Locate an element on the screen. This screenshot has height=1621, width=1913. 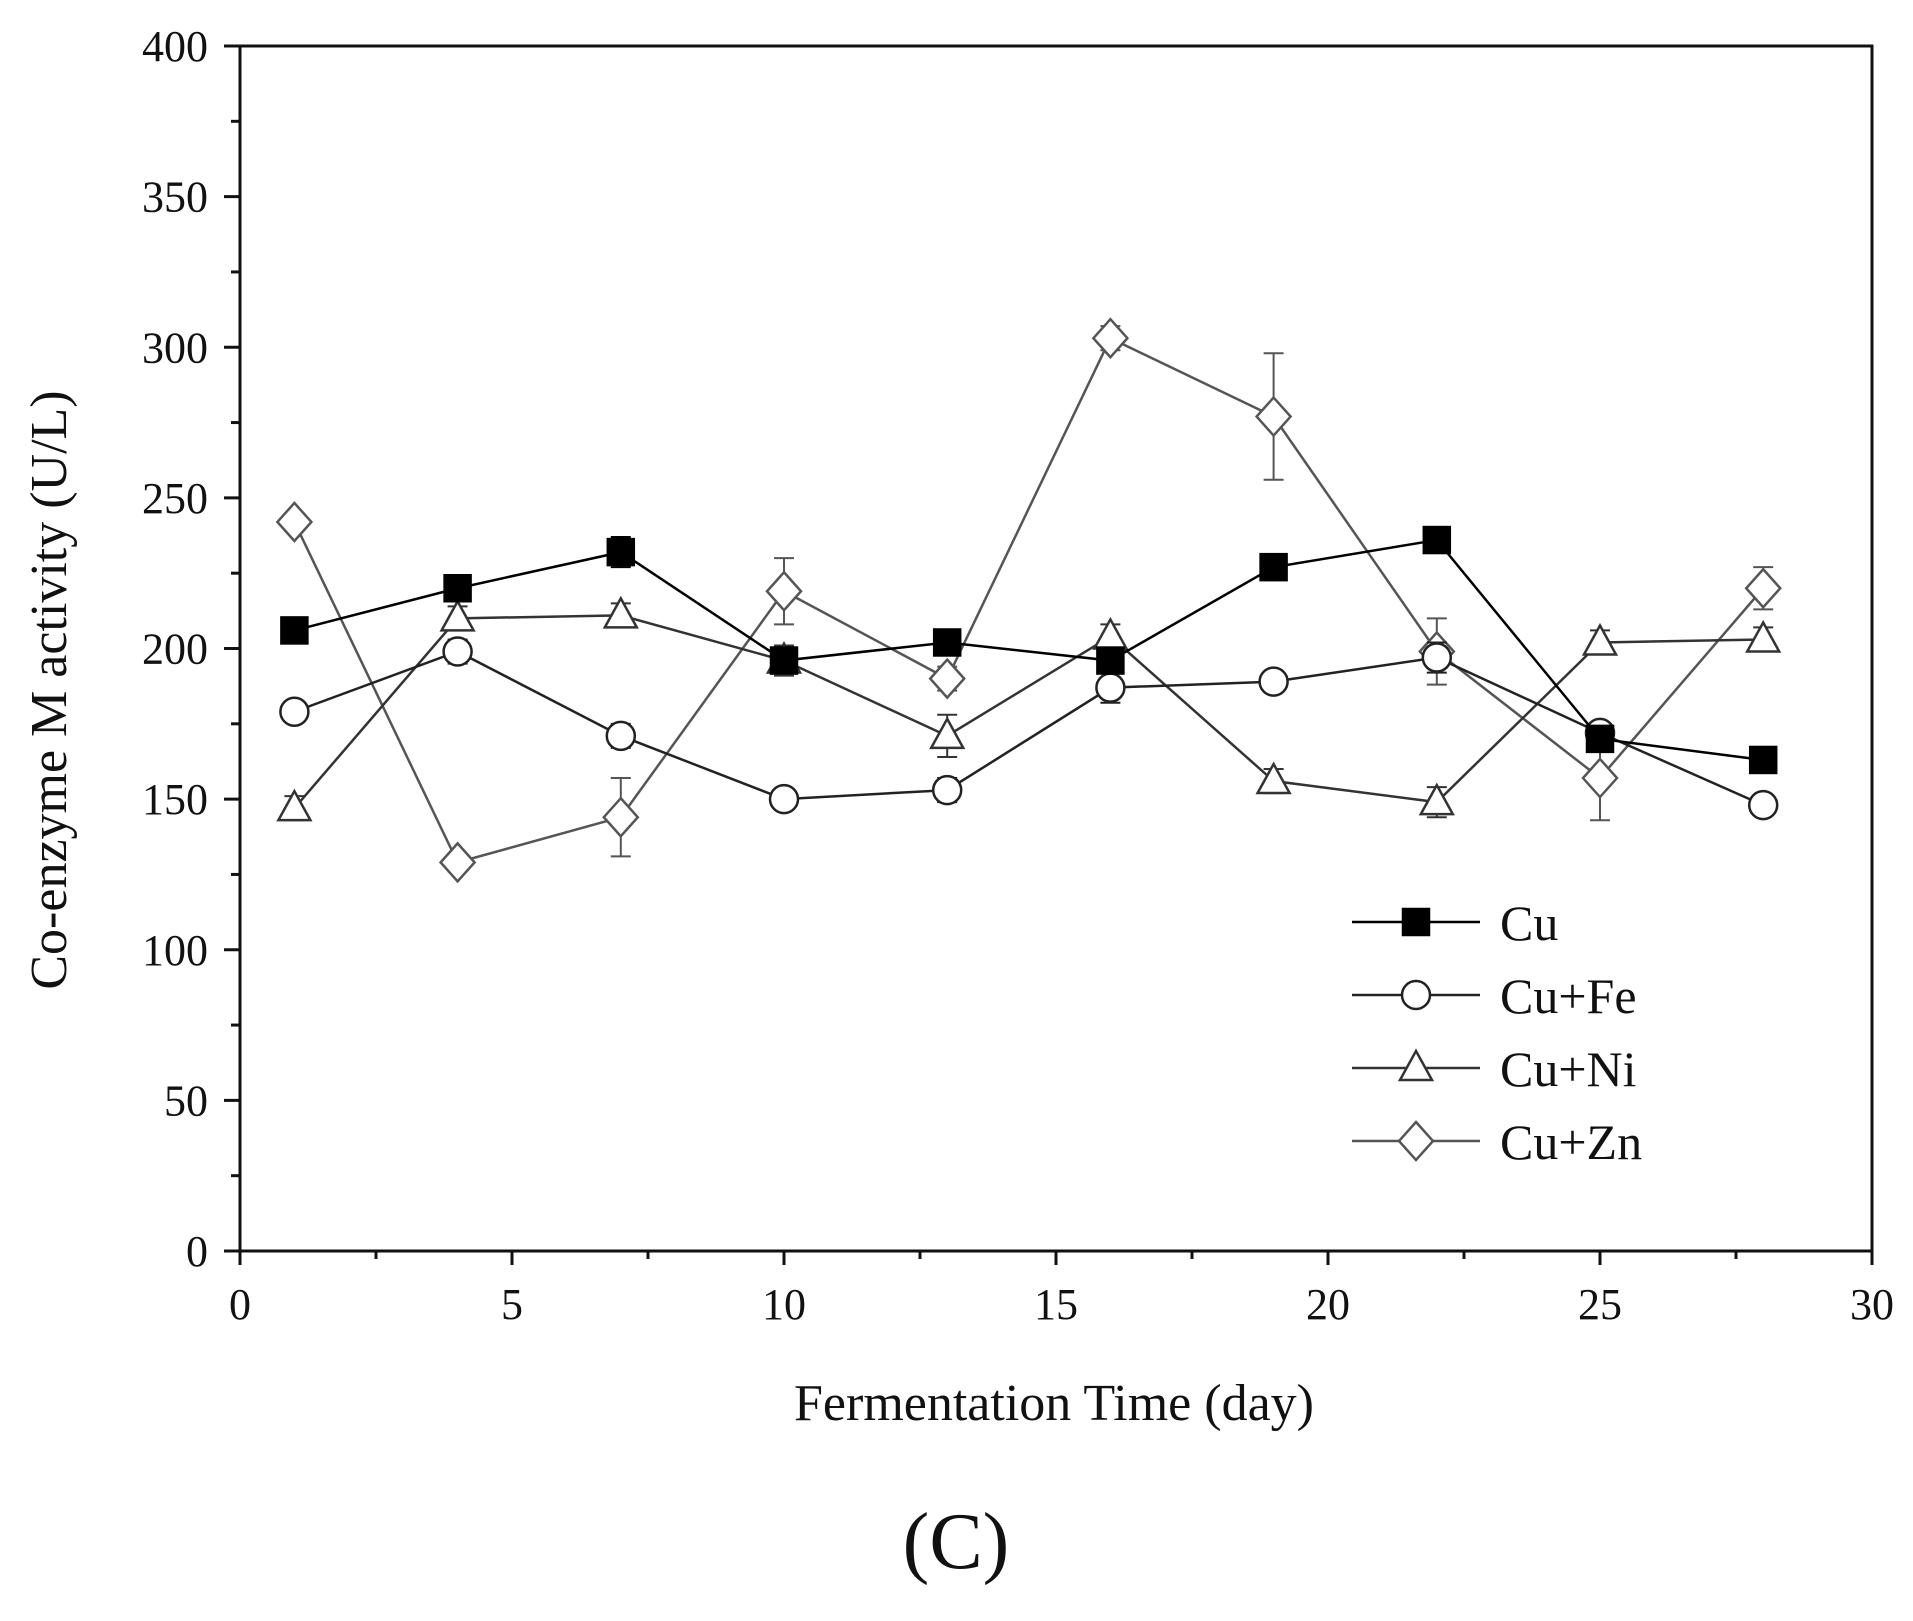
y-tick-label: 50 is located at coordinates (186, 1100).